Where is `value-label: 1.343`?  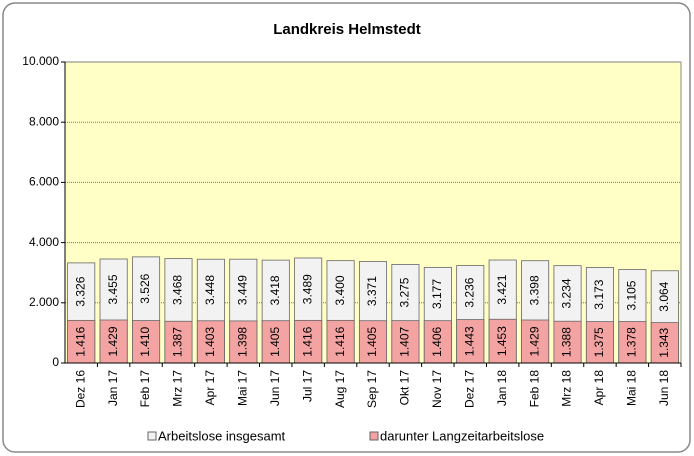
value-label: 1.343 is located at coordinates (664, 342).